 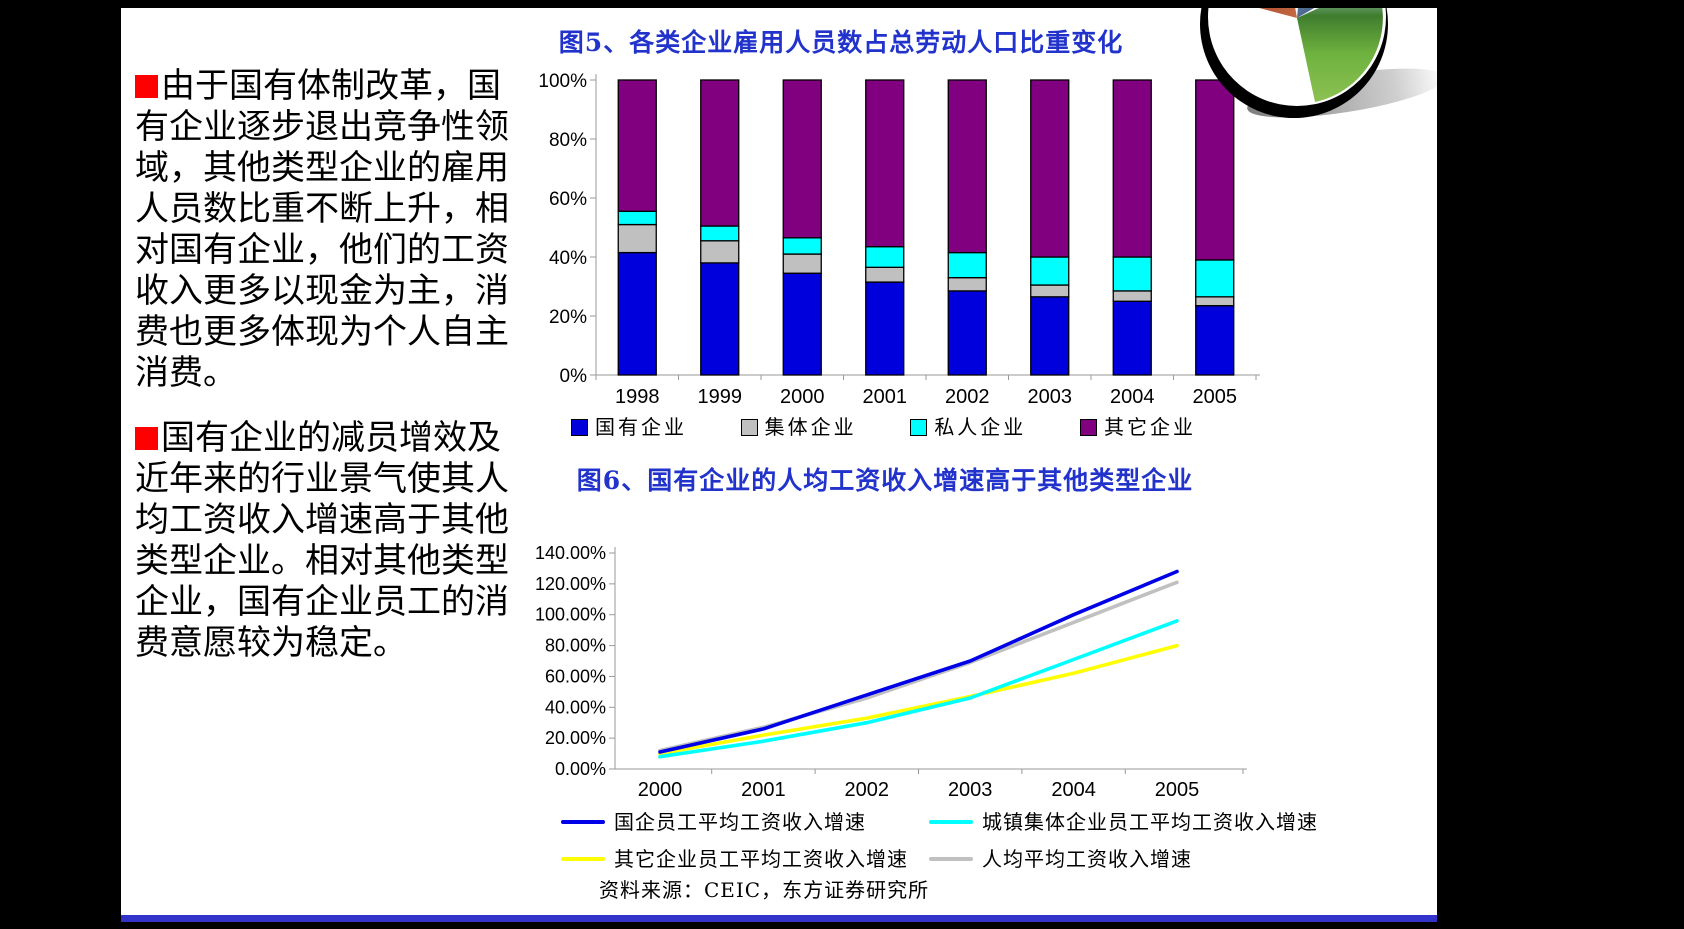 I want to click on y-tick-label: 60%, so click(x=568, y=199).